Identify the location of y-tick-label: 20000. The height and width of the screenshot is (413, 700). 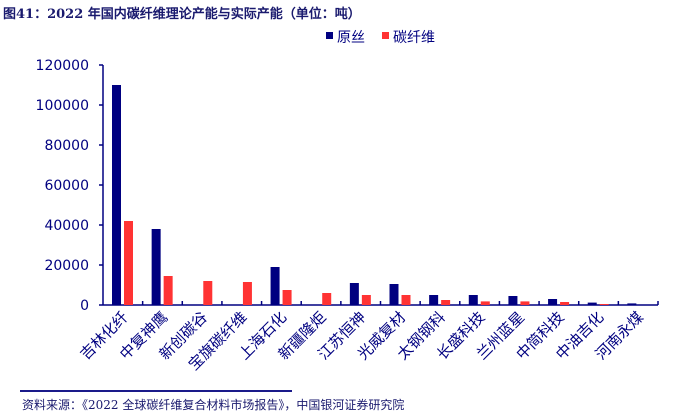
(66, 266).